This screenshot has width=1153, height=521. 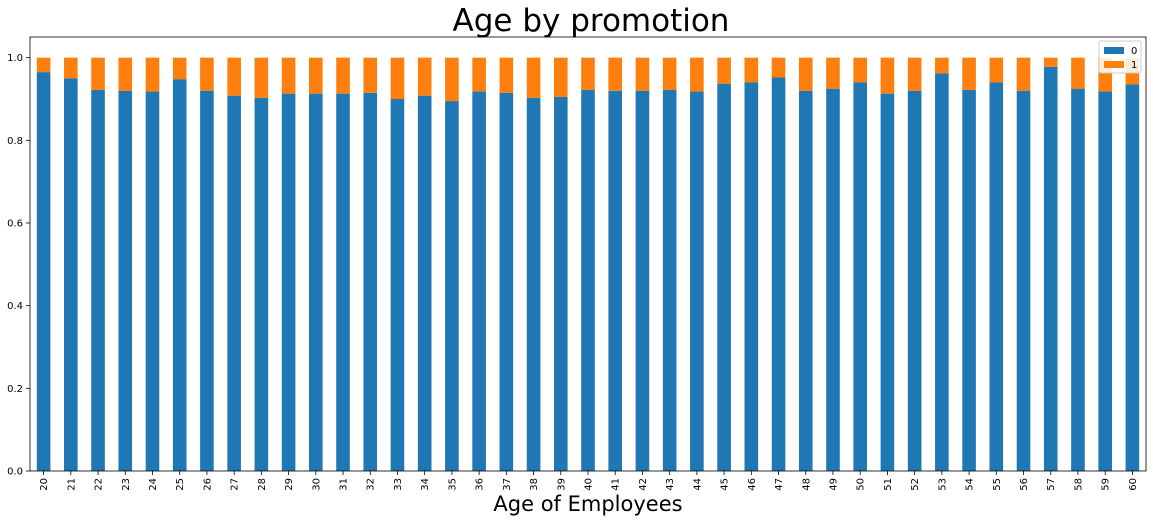 What do you see at coordinates (616, 484) in the screenshot?
I see `x-tick-label: 41` at bounding box center [616, 484].